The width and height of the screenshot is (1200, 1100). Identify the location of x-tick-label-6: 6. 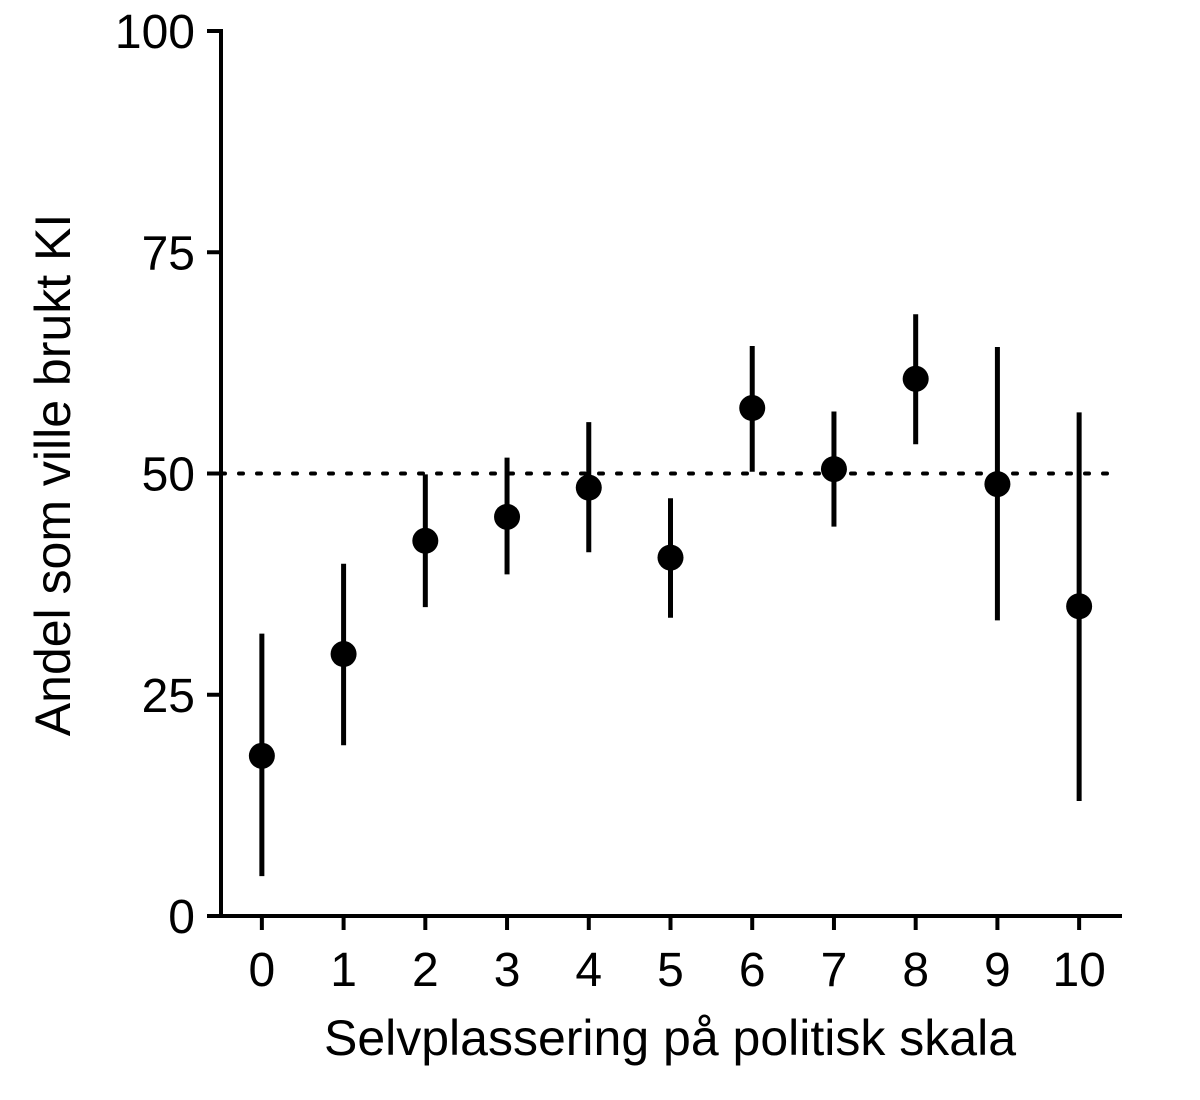
(752, 970).